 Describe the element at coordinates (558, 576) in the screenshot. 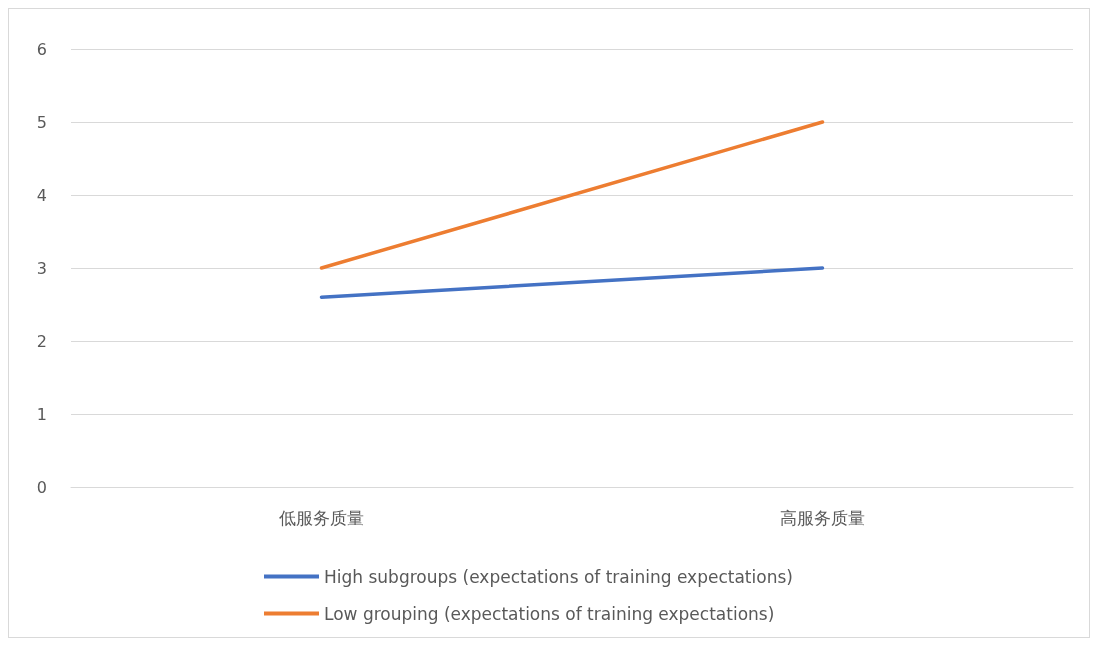

I see `legend-label: High subgroups (expectations of training expectations)` at that location.